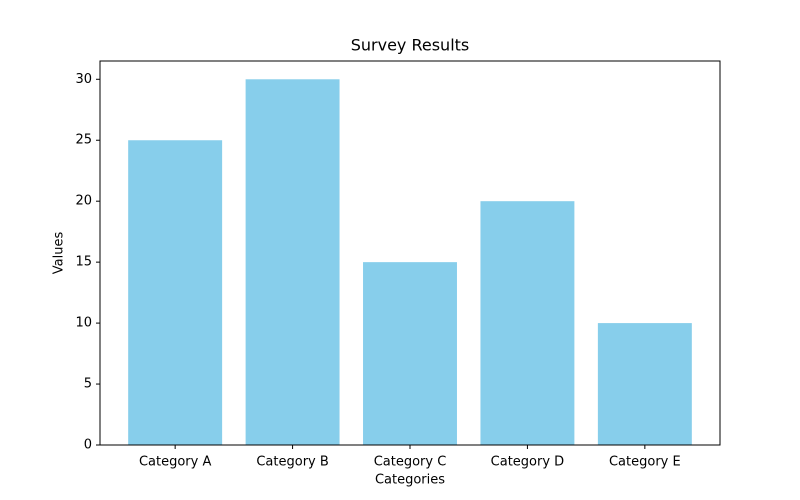  Describe the element at coordinates (59, 253) in the screenshot. I see `y-axis-label: Values` at that location.